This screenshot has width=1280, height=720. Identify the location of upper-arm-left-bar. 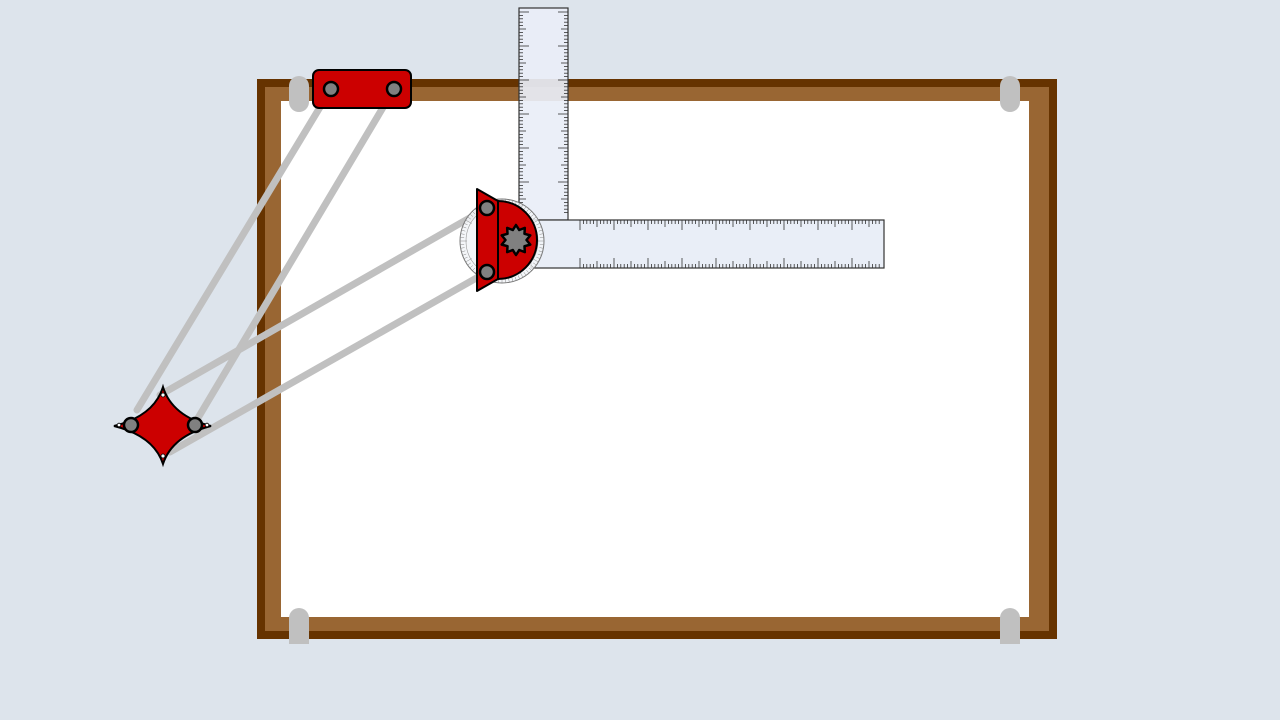
(234, 249).